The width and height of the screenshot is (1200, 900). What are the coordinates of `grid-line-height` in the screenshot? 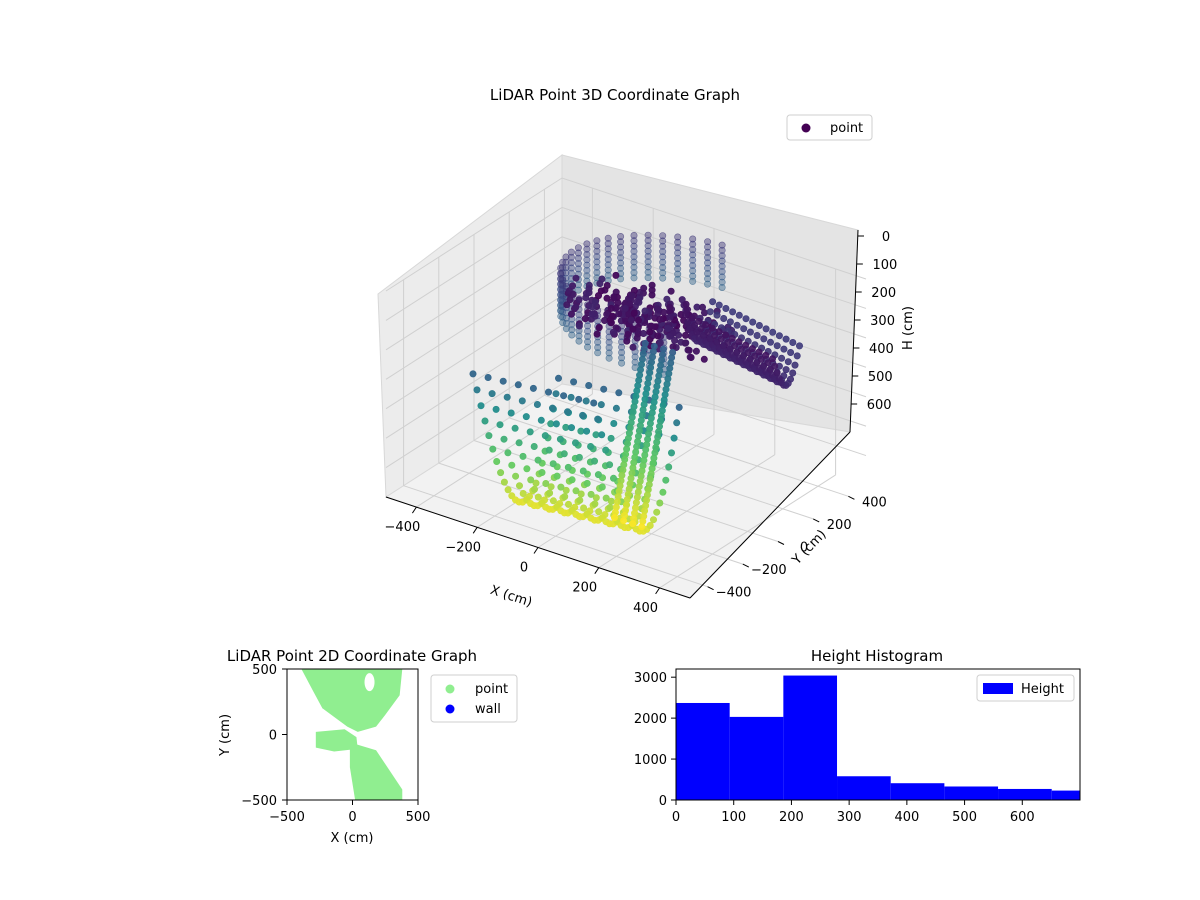 It's located at (626, 322).